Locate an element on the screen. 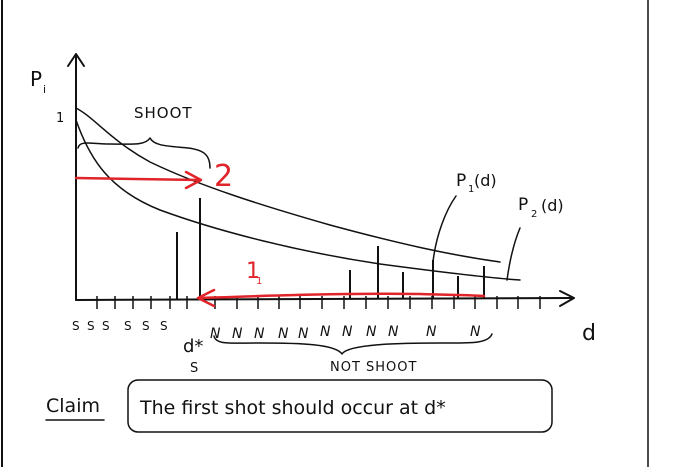 The width and height of the screenshot is (677, 467). arrow-1-head is located at coordinates (206, 298).